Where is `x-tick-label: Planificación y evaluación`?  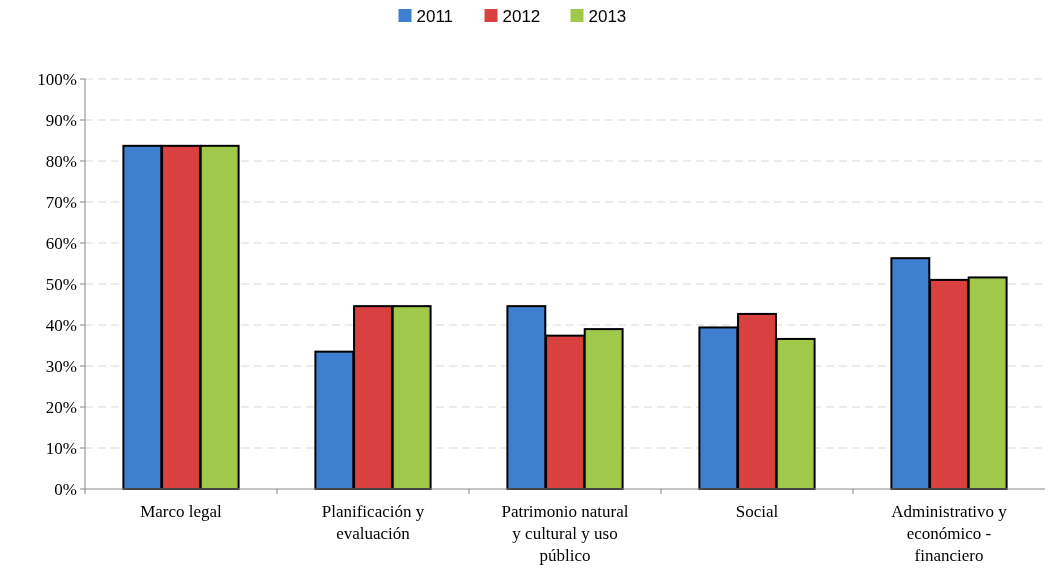 x-tick-label: Planificación y evaluación is located at coordinates (373, 522).